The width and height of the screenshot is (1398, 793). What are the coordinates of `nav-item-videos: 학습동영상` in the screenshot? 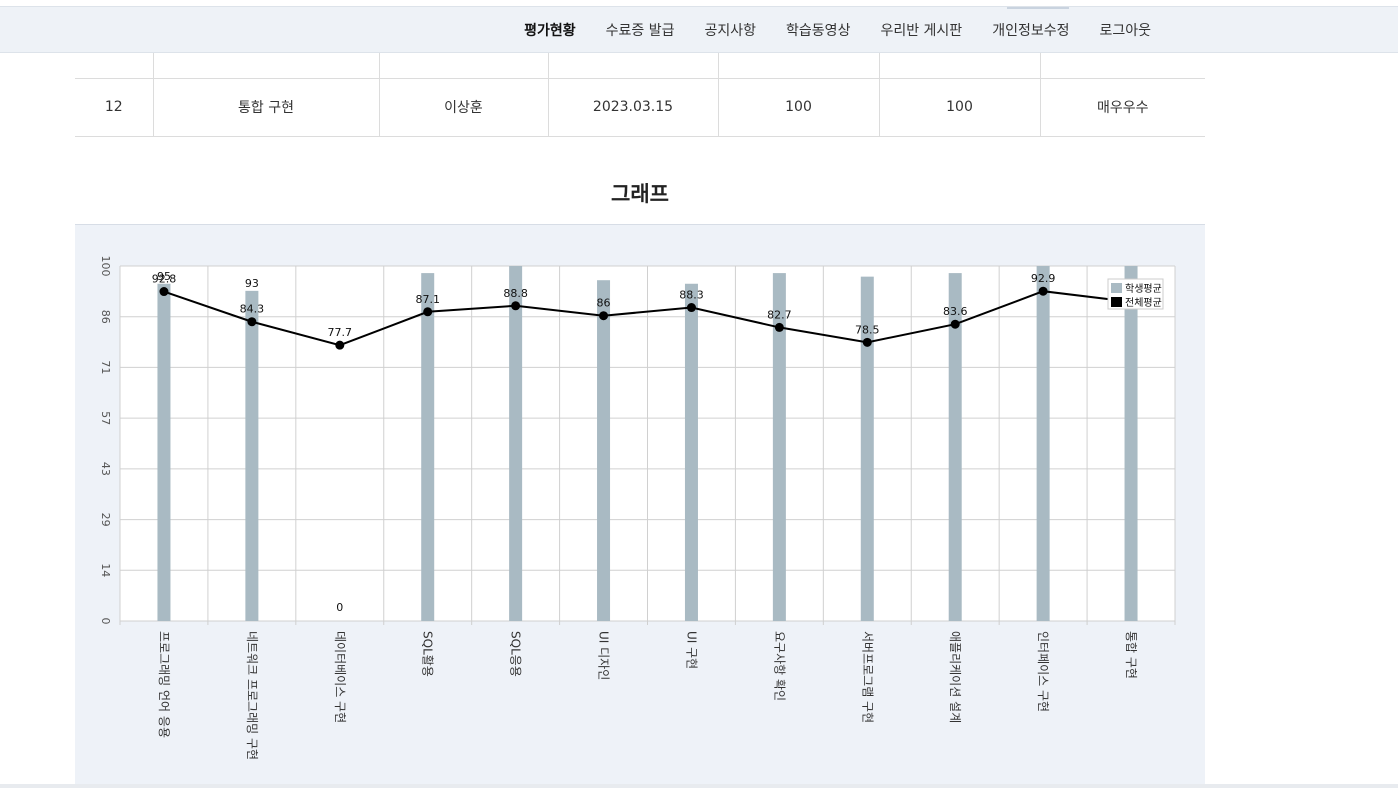 It's located at (818, 30).